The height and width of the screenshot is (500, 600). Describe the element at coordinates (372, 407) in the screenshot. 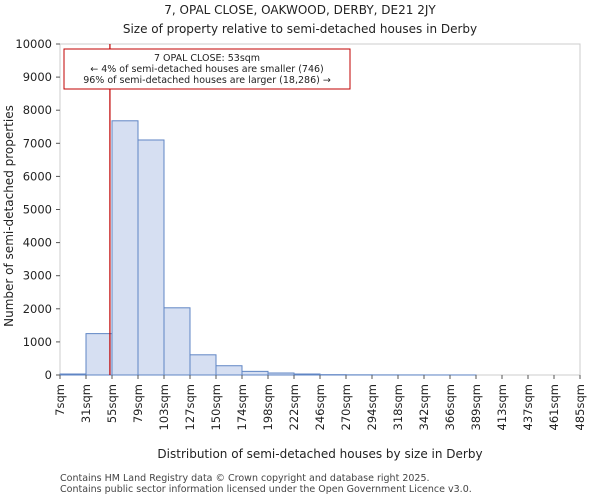

I see `x-tick-label: 294sqm` at that location.